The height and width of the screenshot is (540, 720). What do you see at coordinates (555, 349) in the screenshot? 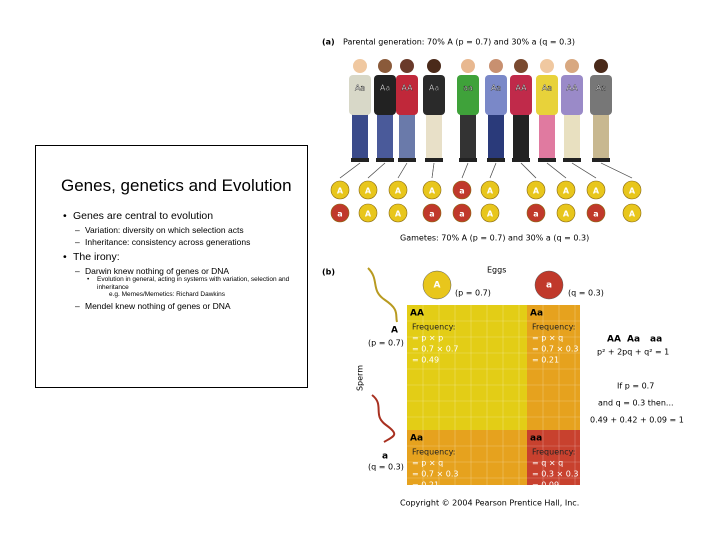
I see `frequency-text: = 0.7 × 0.3` at bounding box center [555, 349].